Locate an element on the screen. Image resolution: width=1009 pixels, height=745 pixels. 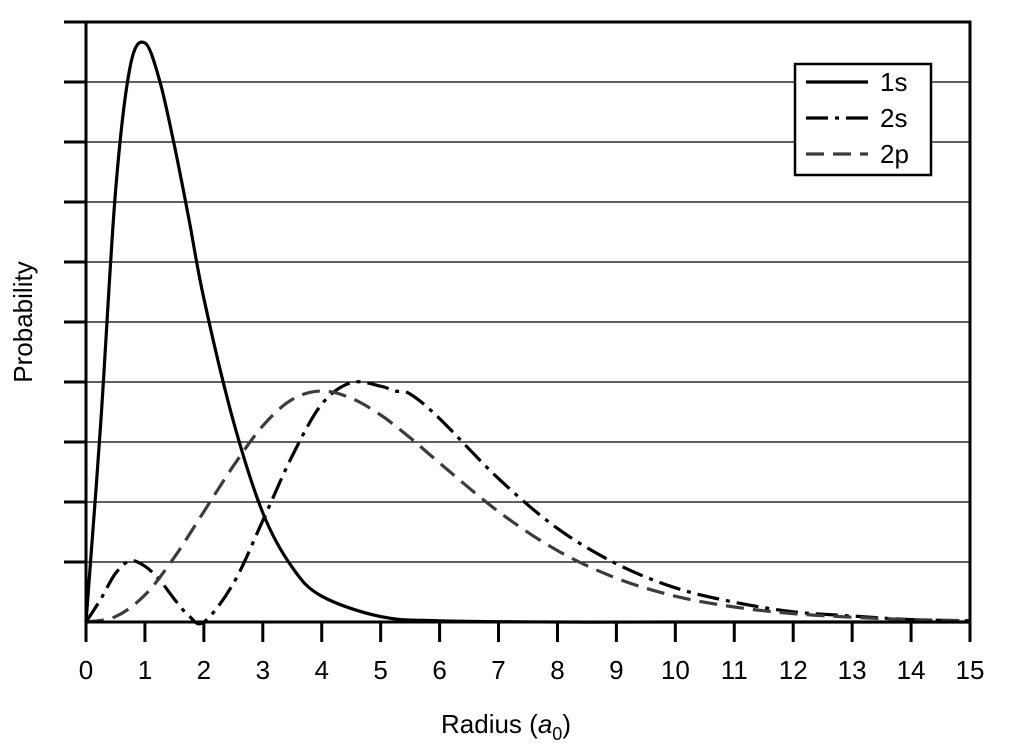
y-axis-label: Probability is located at coordinates (23, 321).